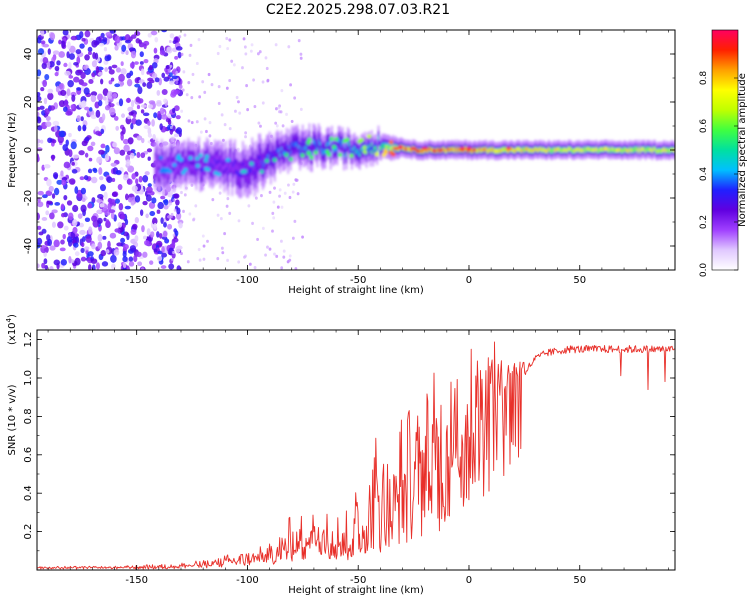  Describe the element at coordinates (356, 290) in the screenshot. I see `spectrogram-xlabel: Height of straight line (km)` at that location.